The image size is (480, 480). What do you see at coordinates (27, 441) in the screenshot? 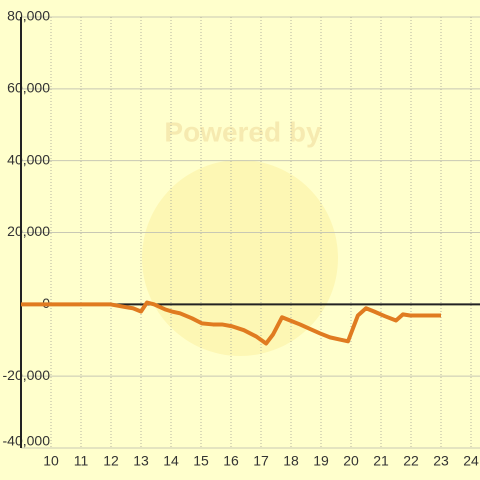
I see `y-tick-label: -40,000` at bounding box center [27, 441].